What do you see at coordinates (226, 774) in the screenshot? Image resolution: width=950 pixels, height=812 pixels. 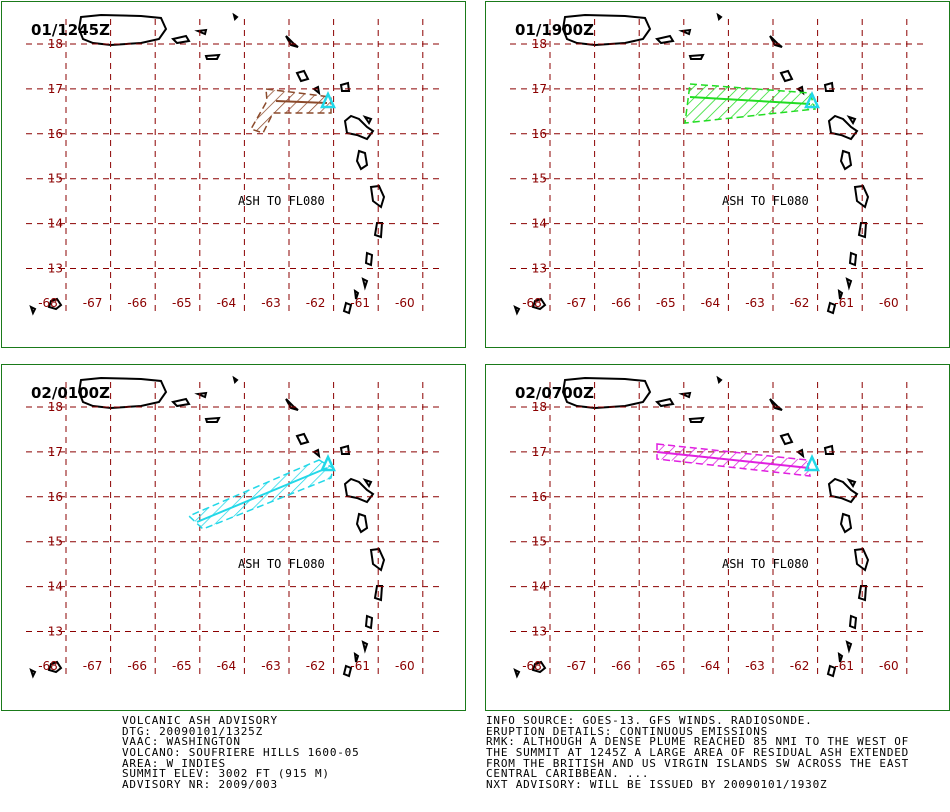 I see `advisory-line: SUMMIT ELEV: 3002 FT (915 M)` at bounding box center [226, 774].